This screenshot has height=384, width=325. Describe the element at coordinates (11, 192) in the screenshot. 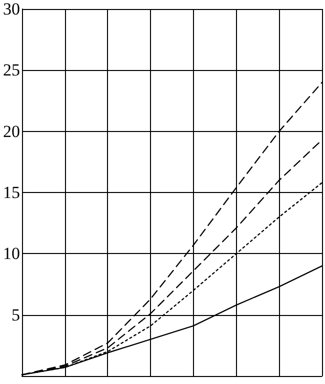

I see `y-tick-label: 15` at that location.